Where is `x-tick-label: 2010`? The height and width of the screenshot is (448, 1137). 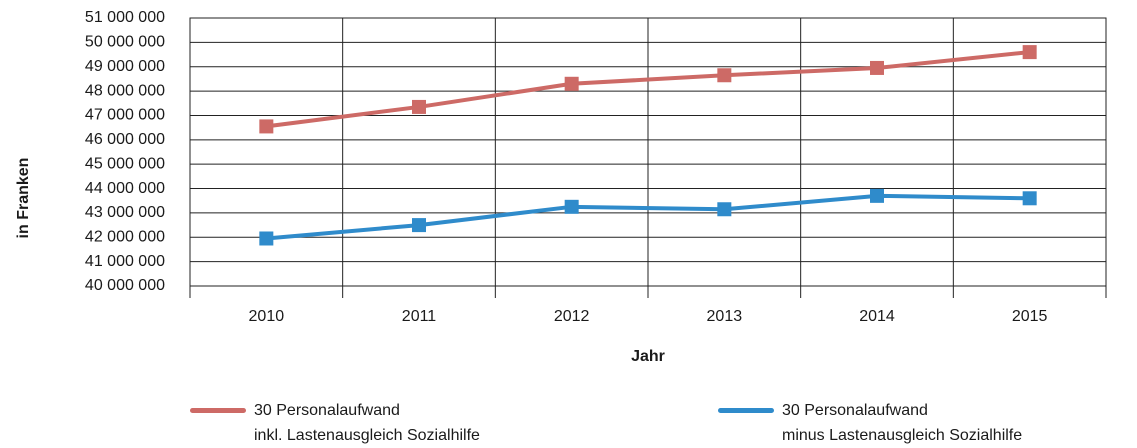
x-tick-label: 2010 is located at coordinates (267, 316).